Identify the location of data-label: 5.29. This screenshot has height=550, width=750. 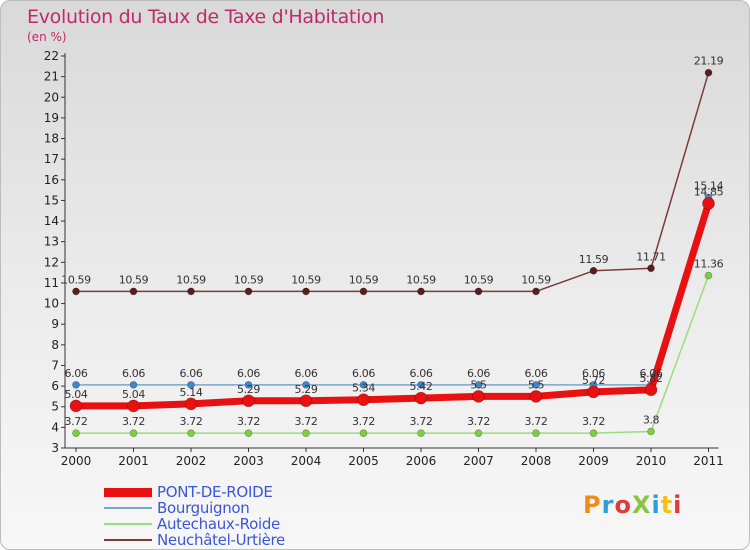
(248, 389).